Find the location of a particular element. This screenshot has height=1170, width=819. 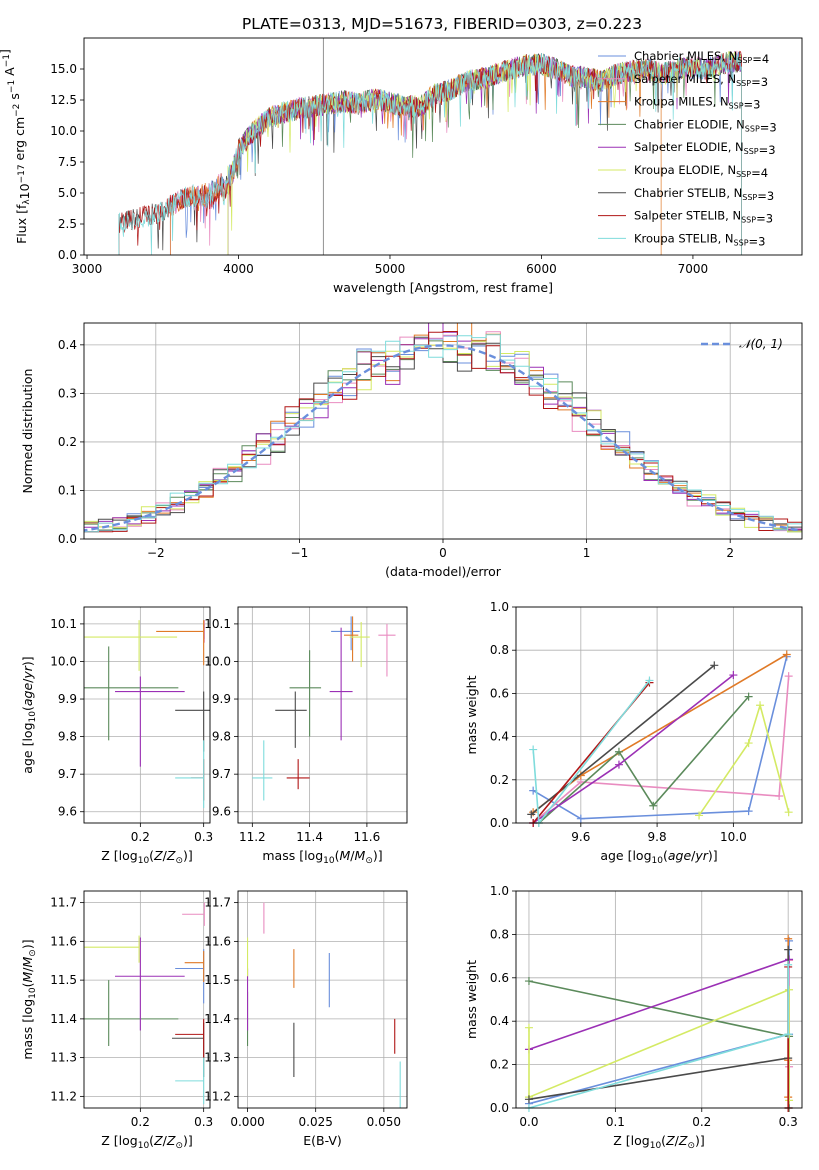

x-tick-label: 4000 is located at coordinates (238, 269).